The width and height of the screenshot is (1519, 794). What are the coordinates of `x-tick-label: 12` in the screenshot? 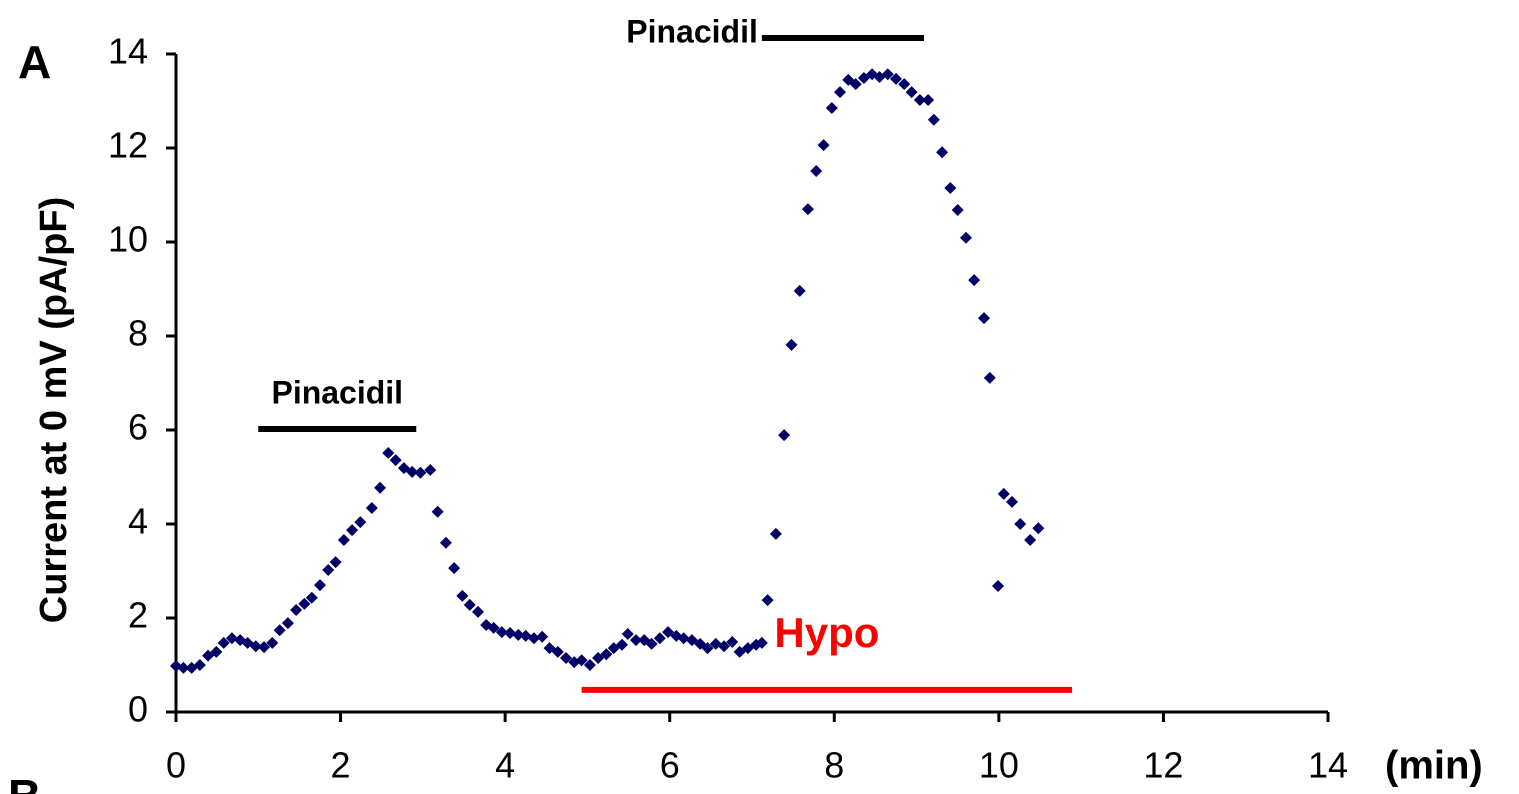 It's located at (1163, 765).